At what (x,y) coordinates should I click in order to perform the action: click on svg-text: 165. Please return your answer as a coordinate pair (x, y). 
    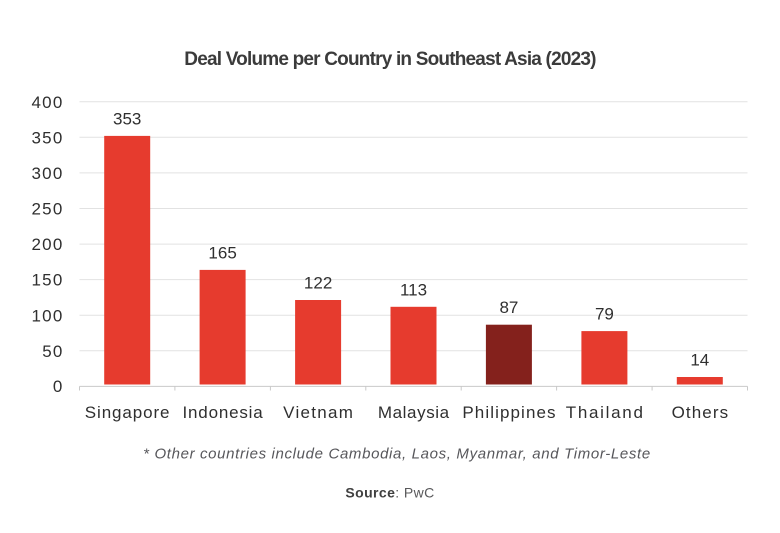
    Looking at the image, I should click on (222, 252).